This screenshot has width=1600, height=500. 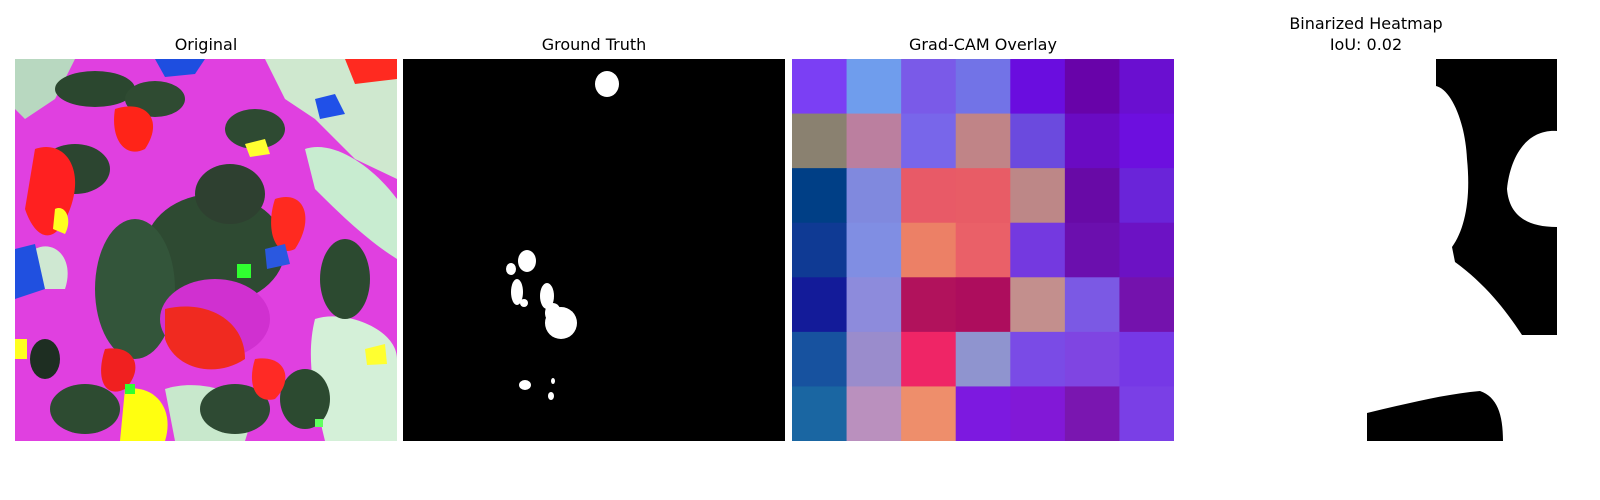 I want to click on iou-score-label: IoU: 0.02, so click(x=1366, y=44).